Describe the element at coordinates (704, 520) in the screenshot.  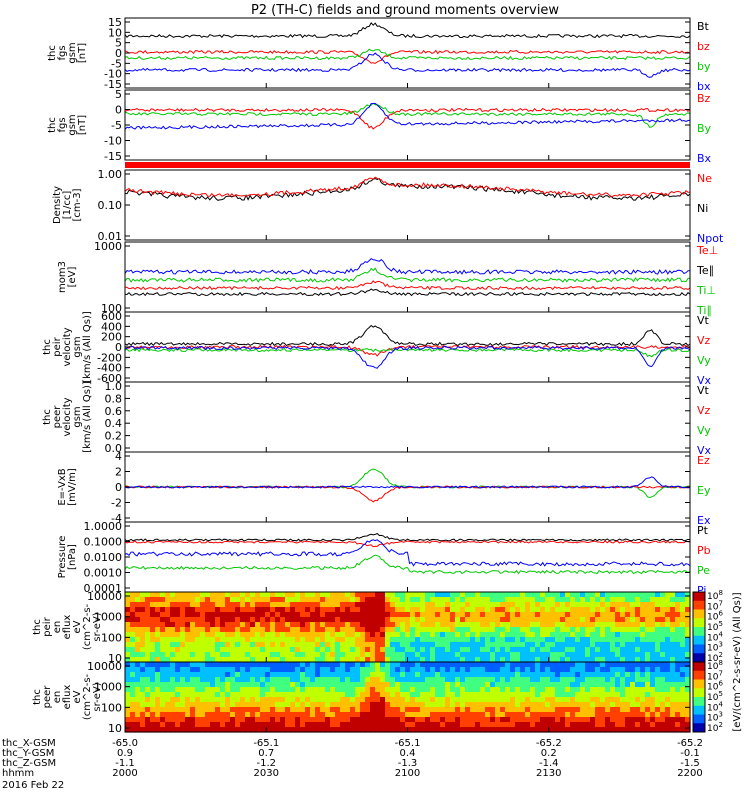
I see `legend-entry: Ex` at that location.